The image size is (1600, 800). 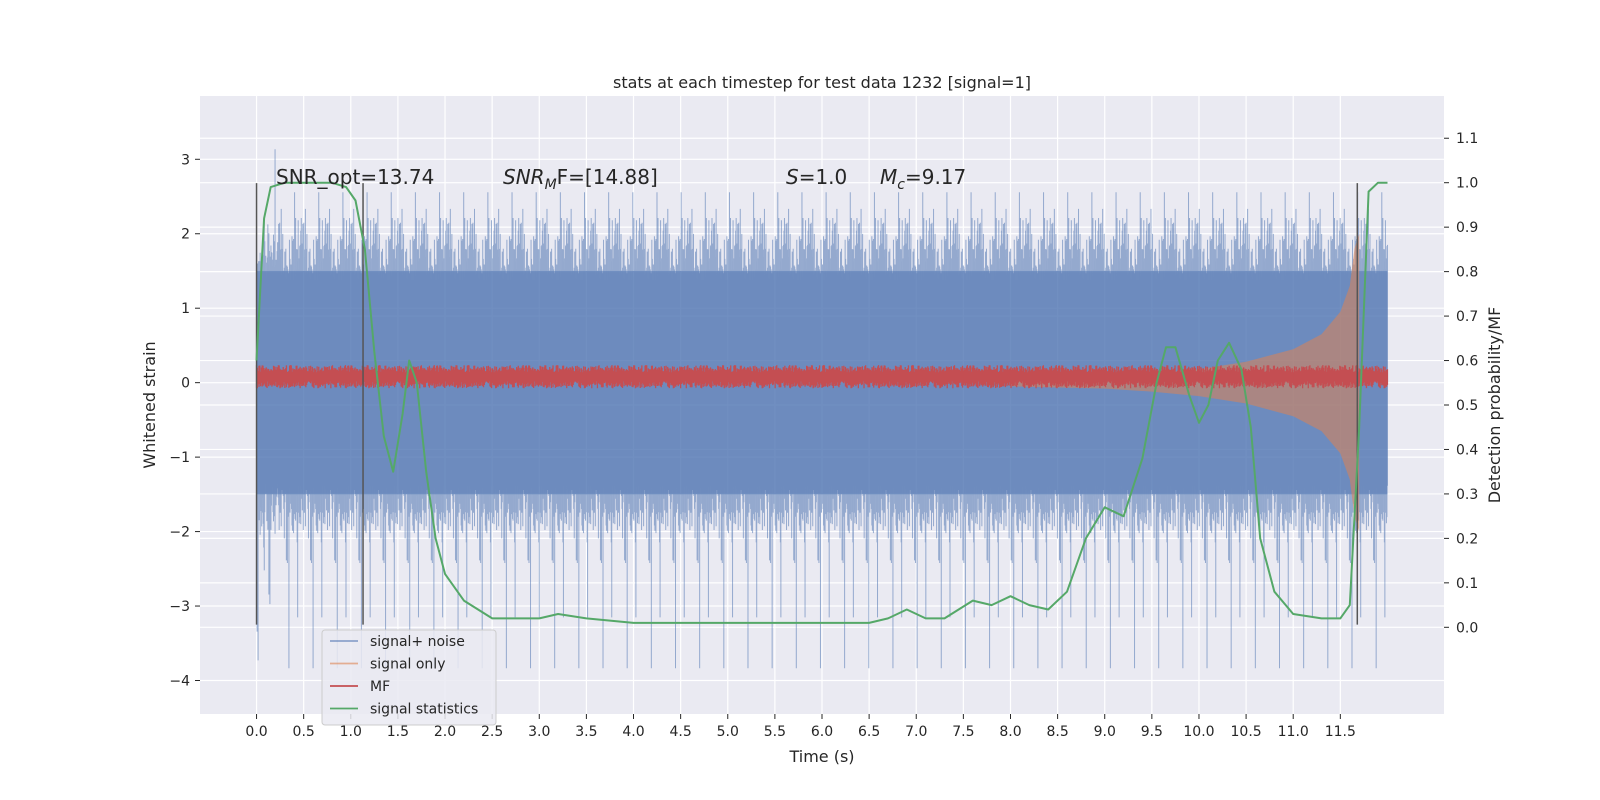 What do you see at coordinates (1467, 273) in the screenshot?
I see `y2-tick-label: 0.8` at bounding box center [1467, 273].